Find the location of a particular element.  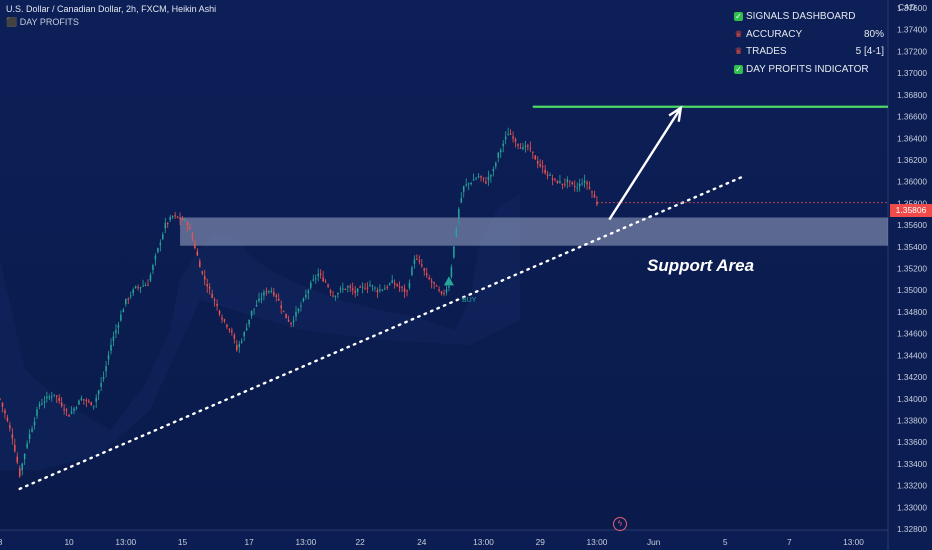

current-price-tag: 1.35806 is located at coordinates (911, 210).